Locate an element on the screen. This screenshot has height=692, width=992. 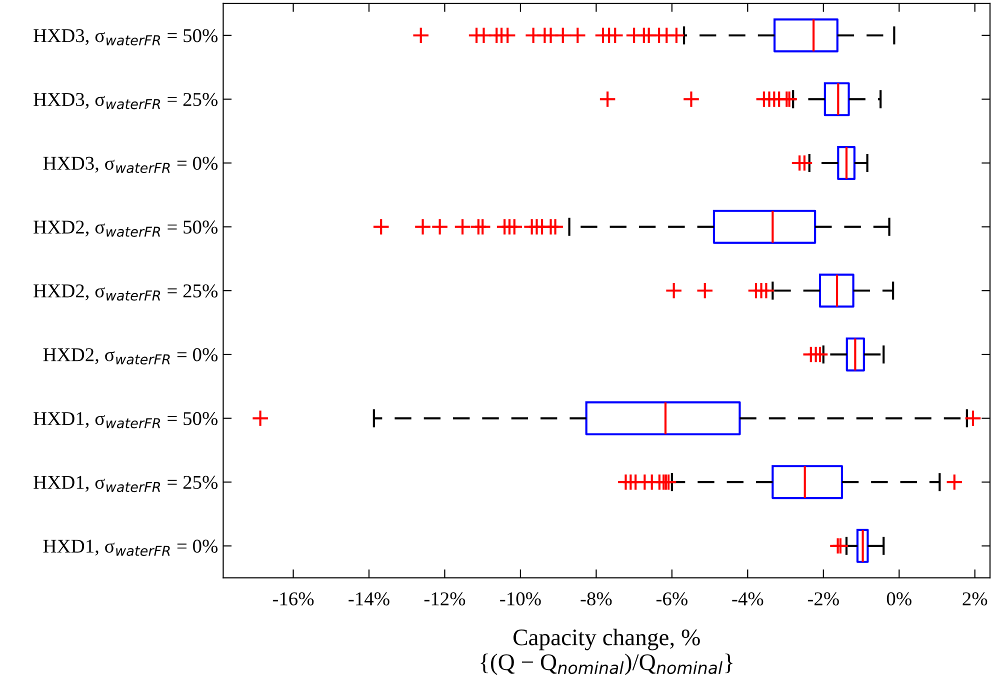
y-tick-label: HXD2, σ$_{waterFR}$ = 25% is located at coordinates (126, 292).